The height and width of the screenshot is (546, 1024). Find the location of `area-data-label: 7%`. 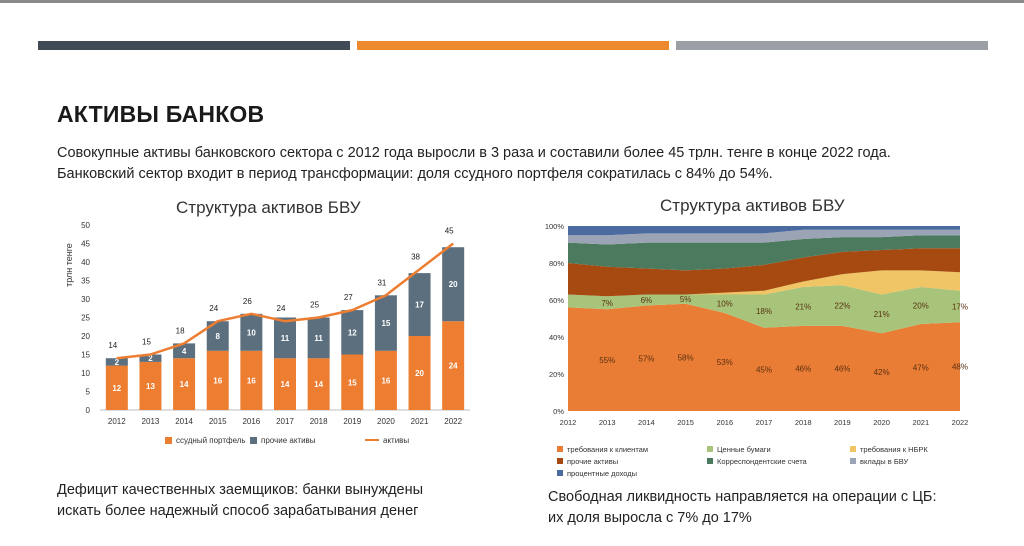

area-data-label: 7% is located at coordinates (607, 303).